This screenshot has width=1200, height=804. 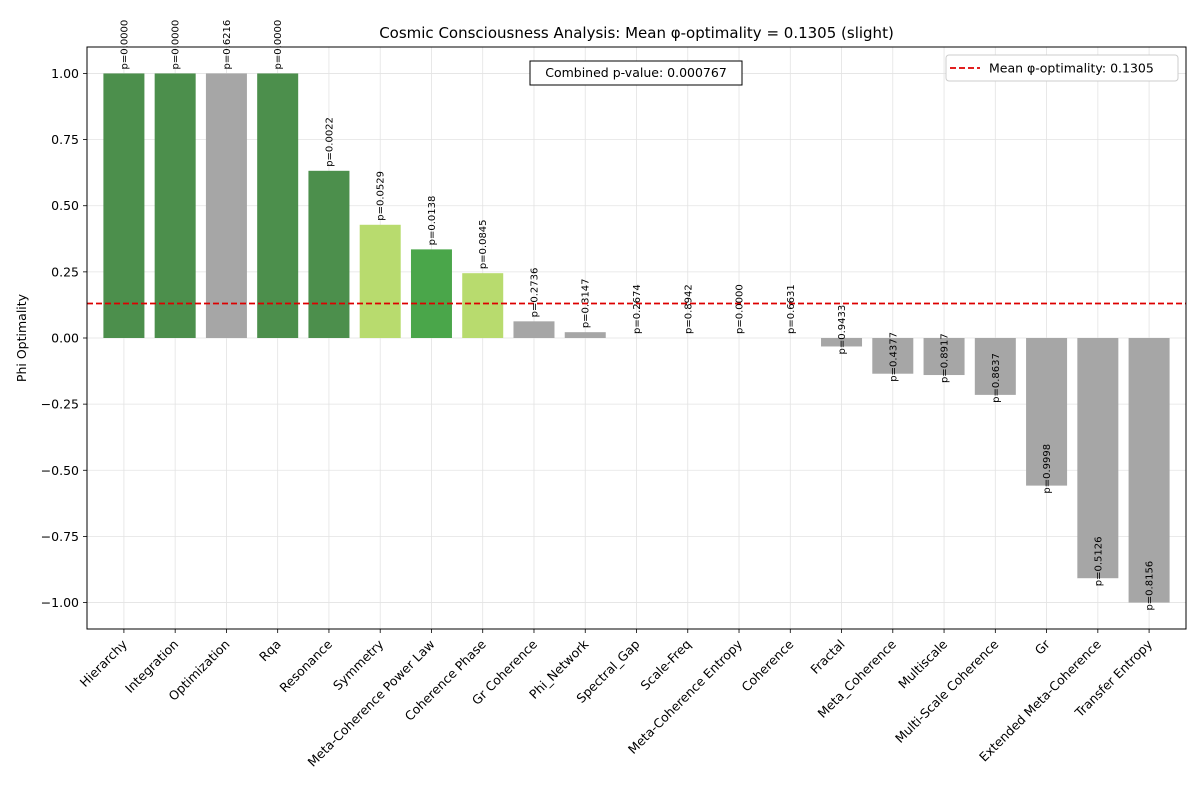 I want to click on y-tick-label: 0.75, so click(x=65, y=139).